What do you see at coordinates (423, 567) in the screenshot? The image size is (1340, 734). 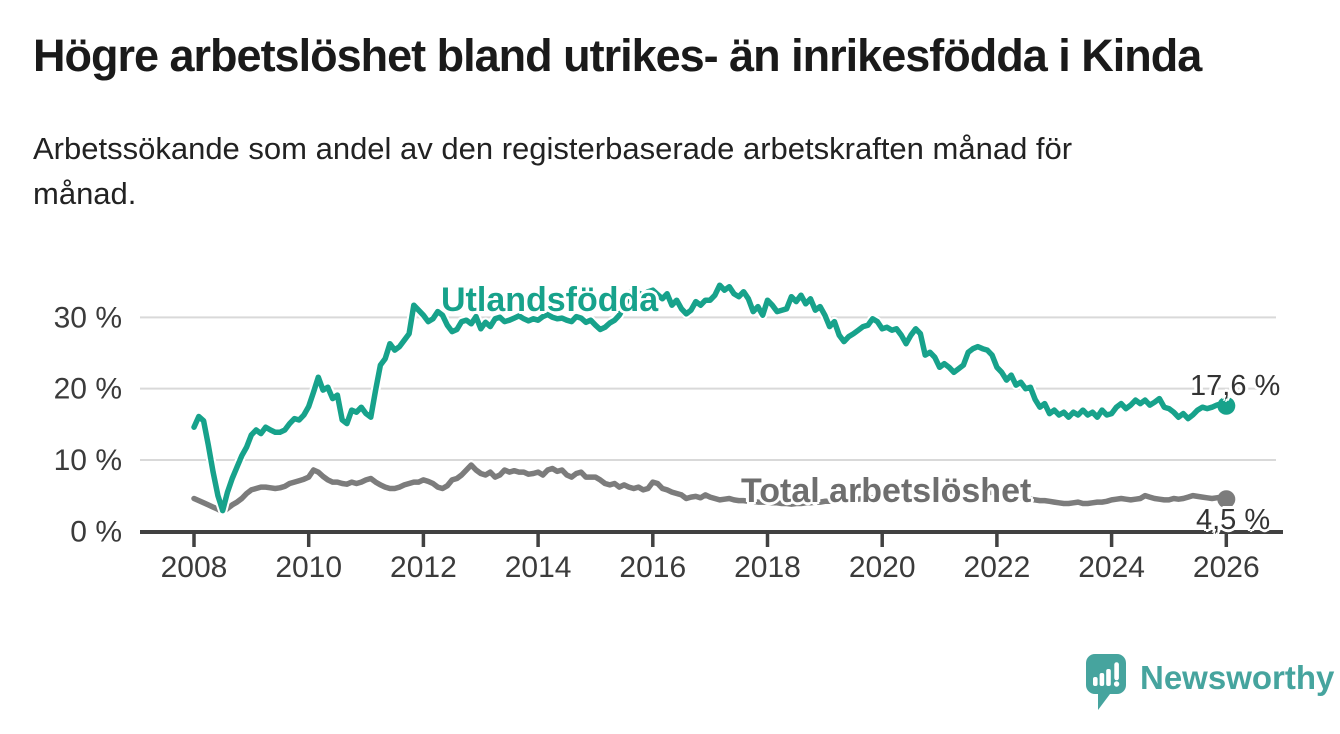 I see `x-tick-label: 2012` at bounding box center [423, 567].